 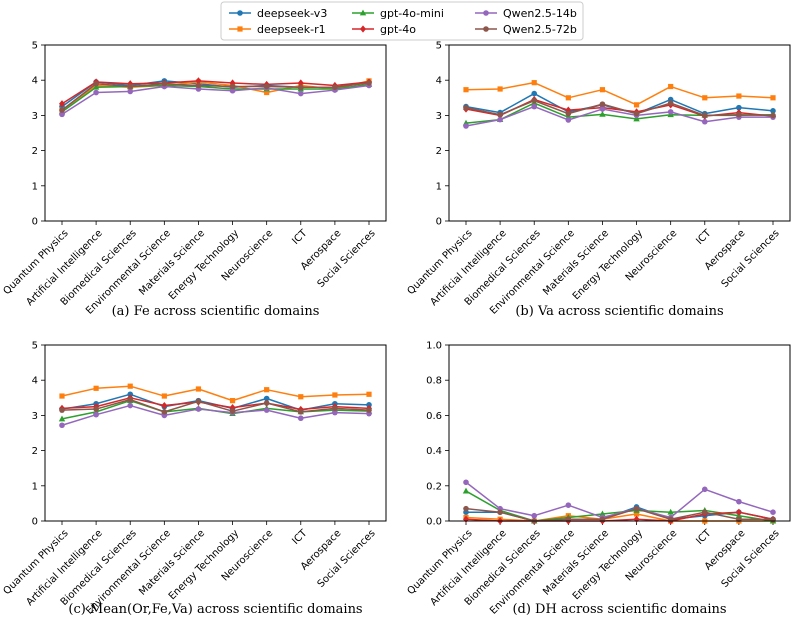 I want to click on y-tick-label: 0.8, so click(x=434, y=381).